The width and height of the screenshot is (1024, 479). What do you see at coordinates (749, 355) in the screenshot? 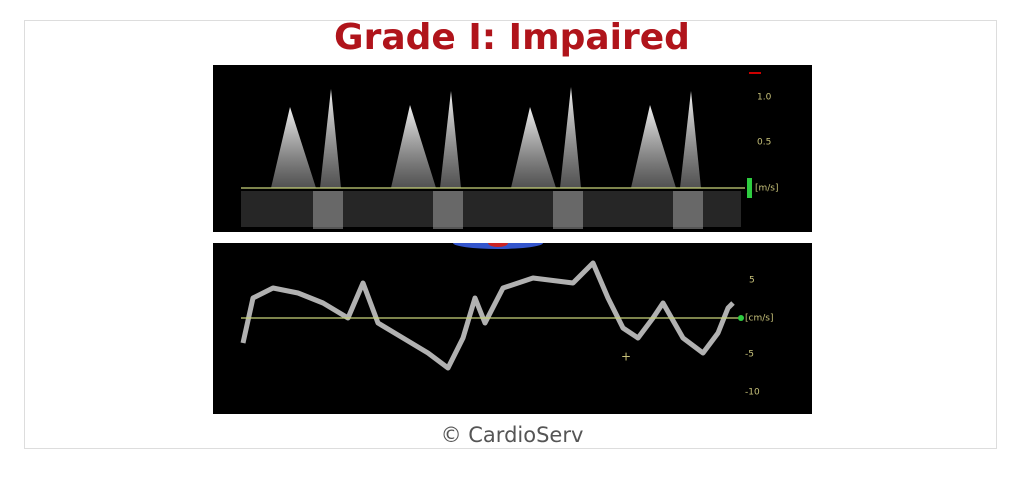
I see `scale-label: -5` at bounding box center [749, 355].